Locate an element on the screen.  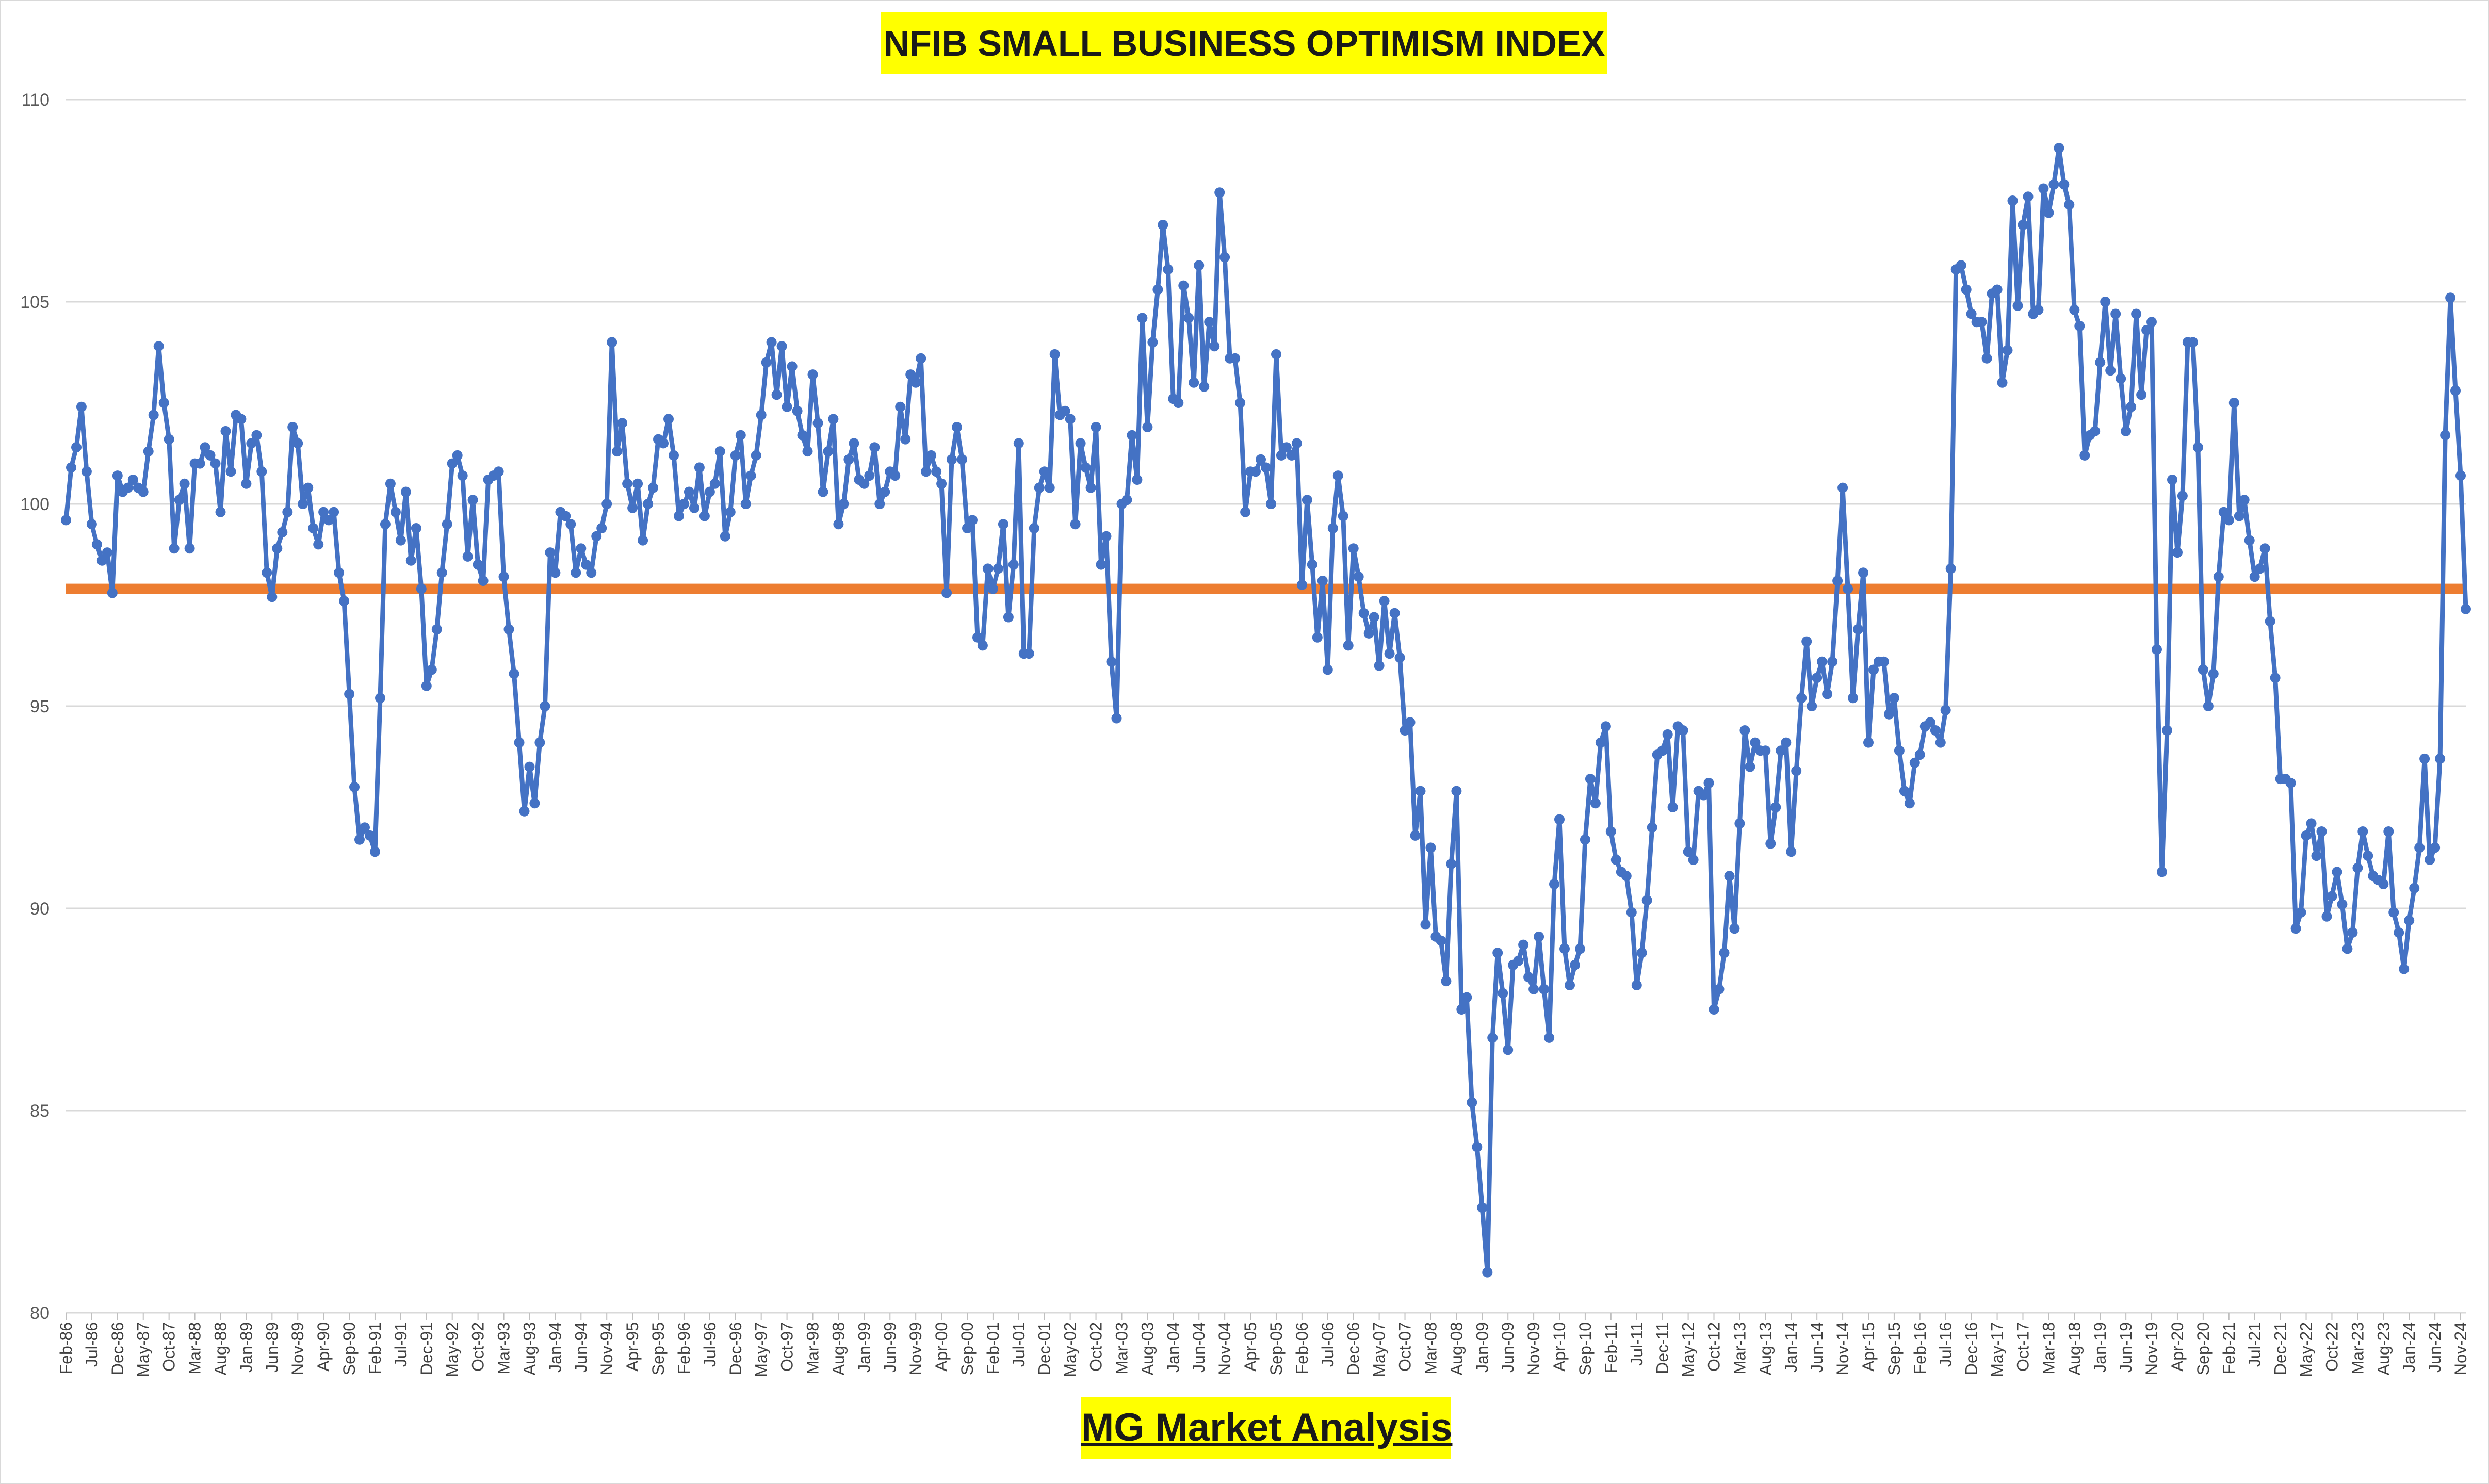
x-tick-label: Dec-11 is located at coordinates (1663, 1348).